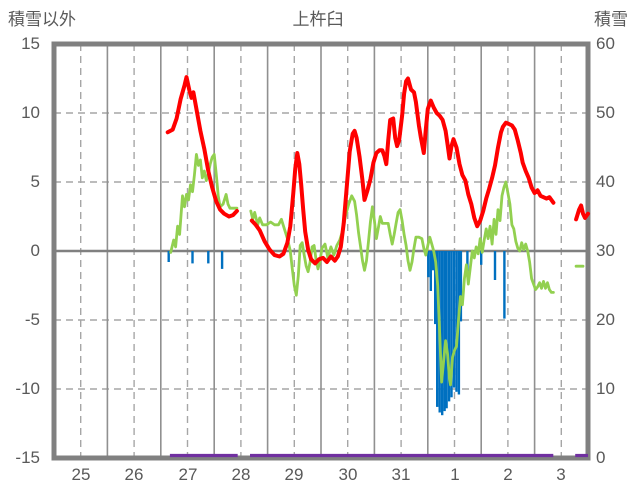 The height and width of the screenshot is (501, 636). Describe the element at coordinates (134, 474) in the screenshot. I see `x-tick-label: 26` at that location.